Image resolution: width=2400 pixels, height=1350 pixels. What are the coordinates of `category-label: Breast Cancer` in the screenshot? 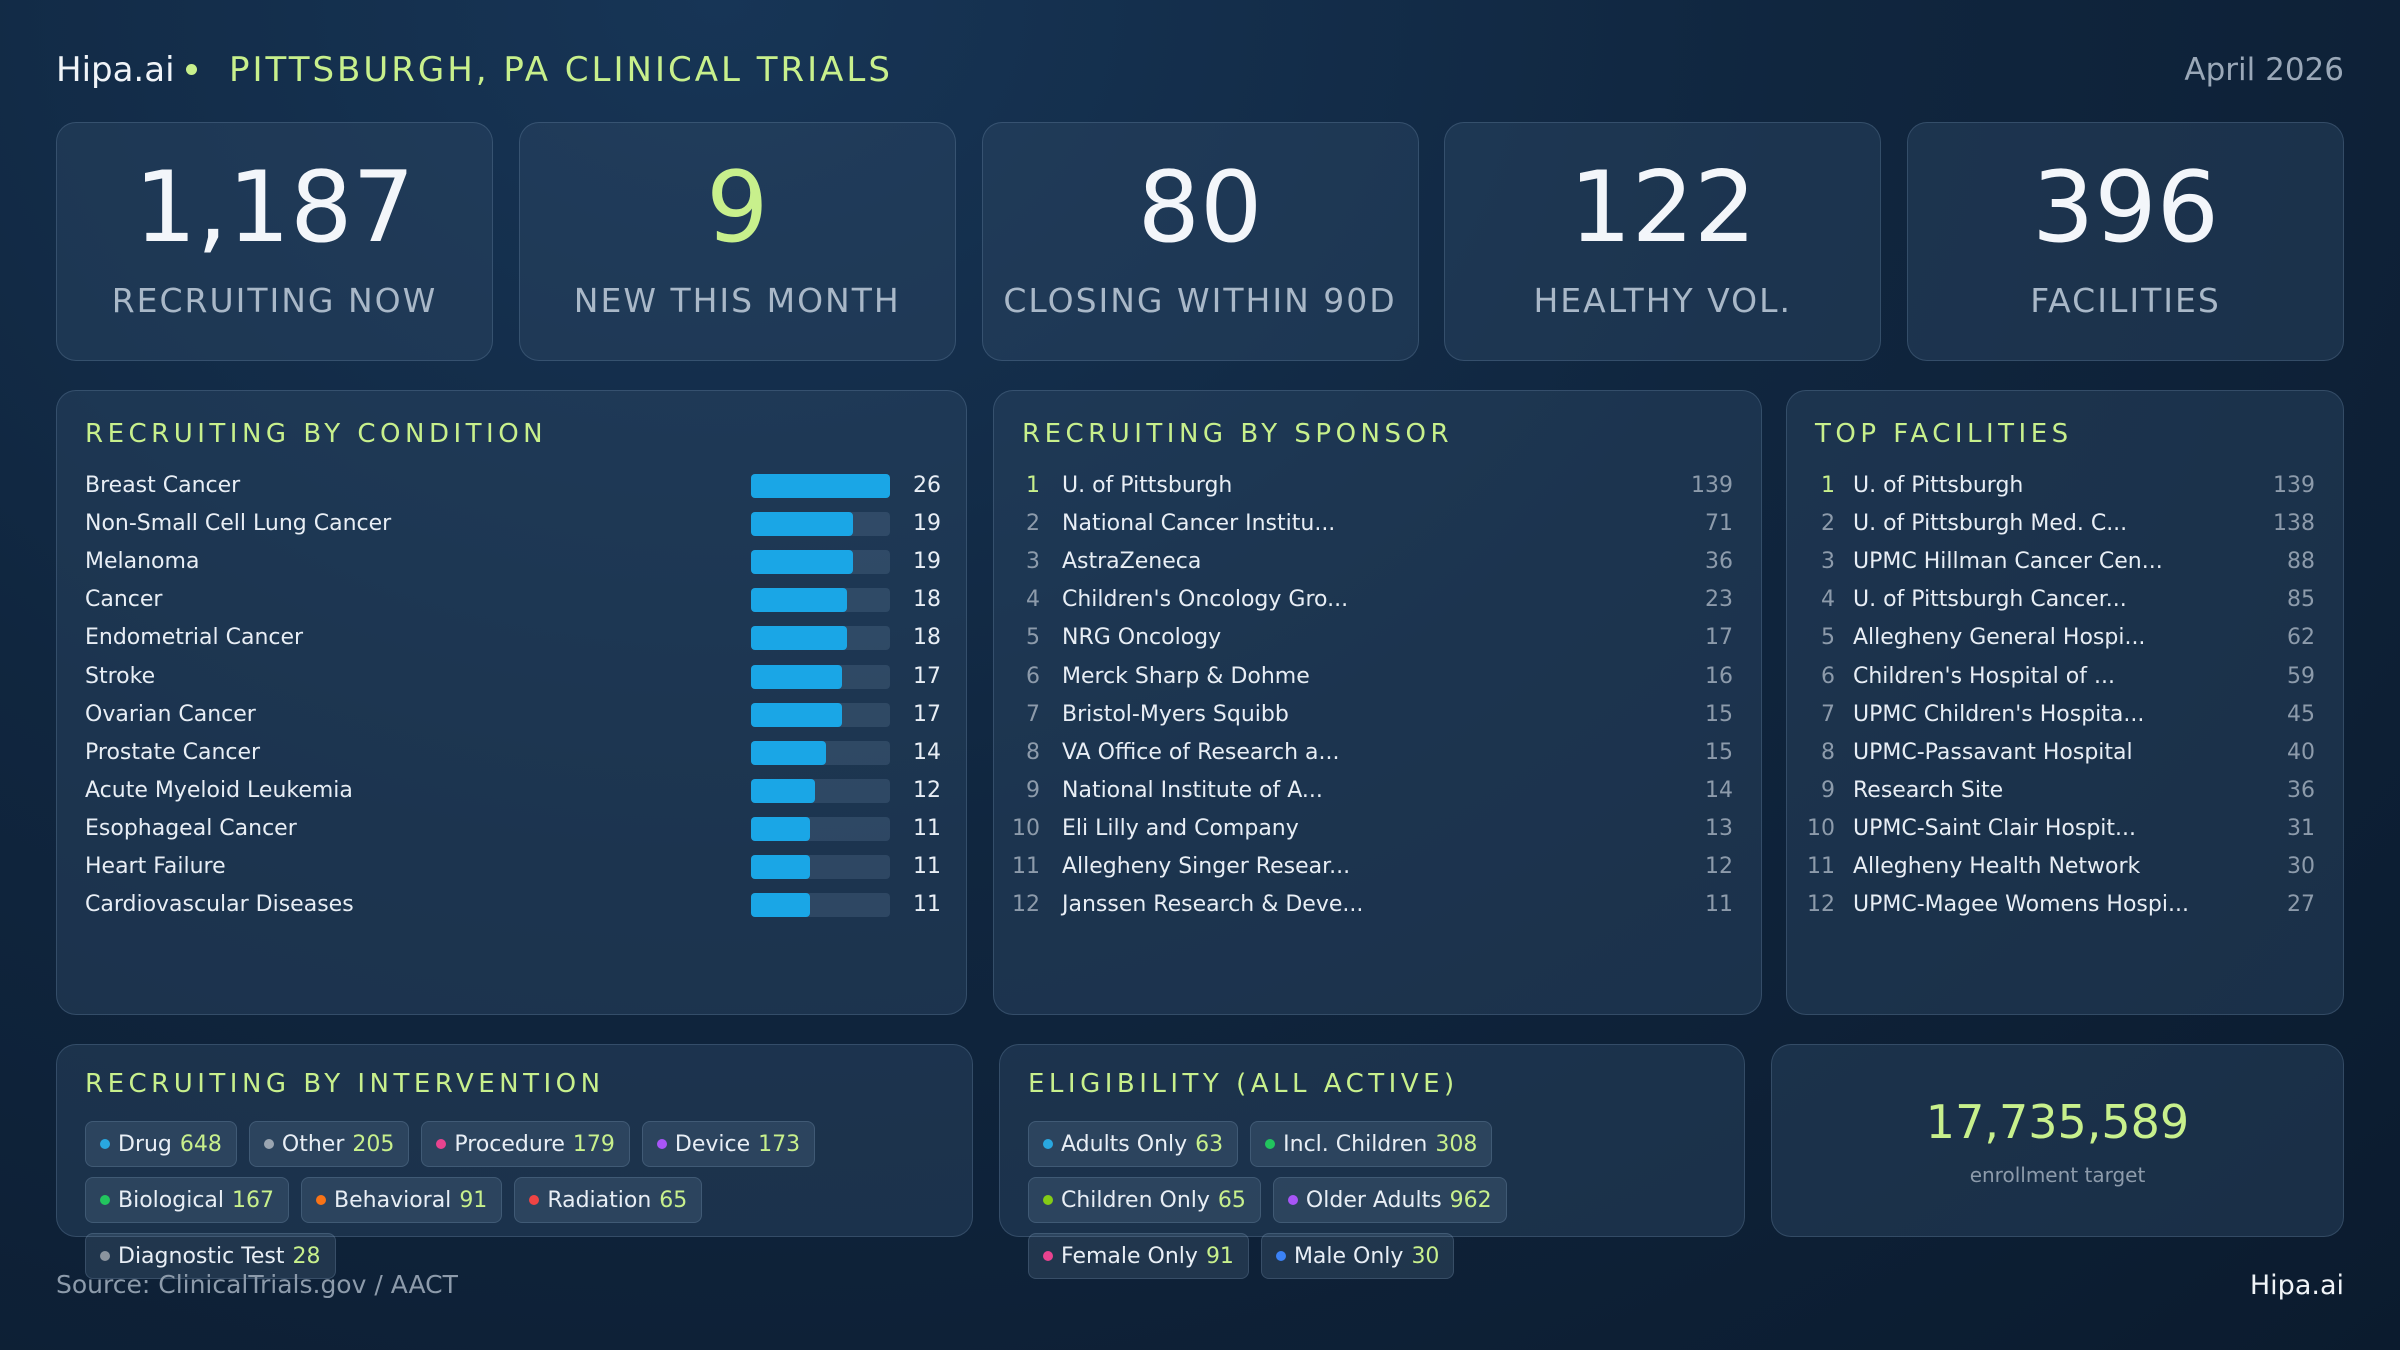 It's located at (163, 485).